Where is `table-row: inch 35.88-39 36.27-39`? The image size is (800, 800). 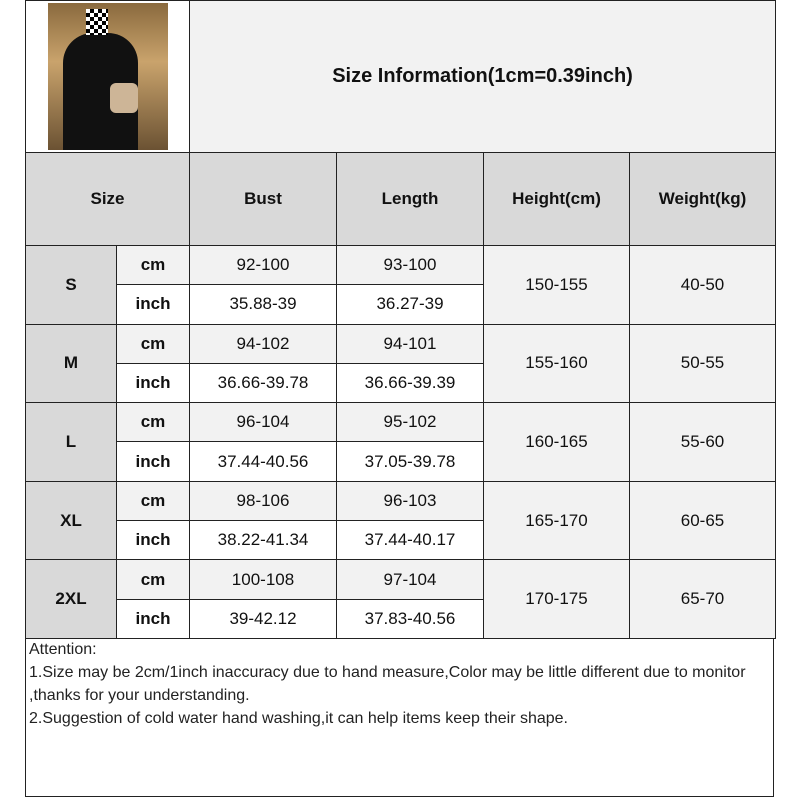 table-row: inch 35.88-39 36.27-39 is located at coordinates (401, 304).